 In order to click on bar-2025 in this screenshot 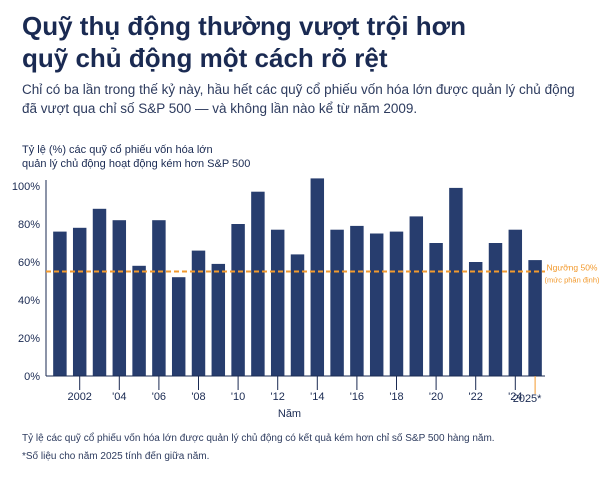, I will do `click(535, 318)`.